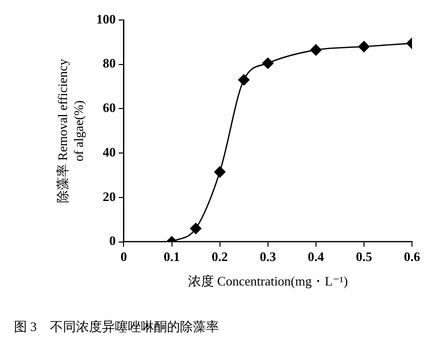 This screenshot has height=348, width=432. Describe the element at coordinates (112, 240) in the screenshot. I see `y-tick-label: 0` at that location.